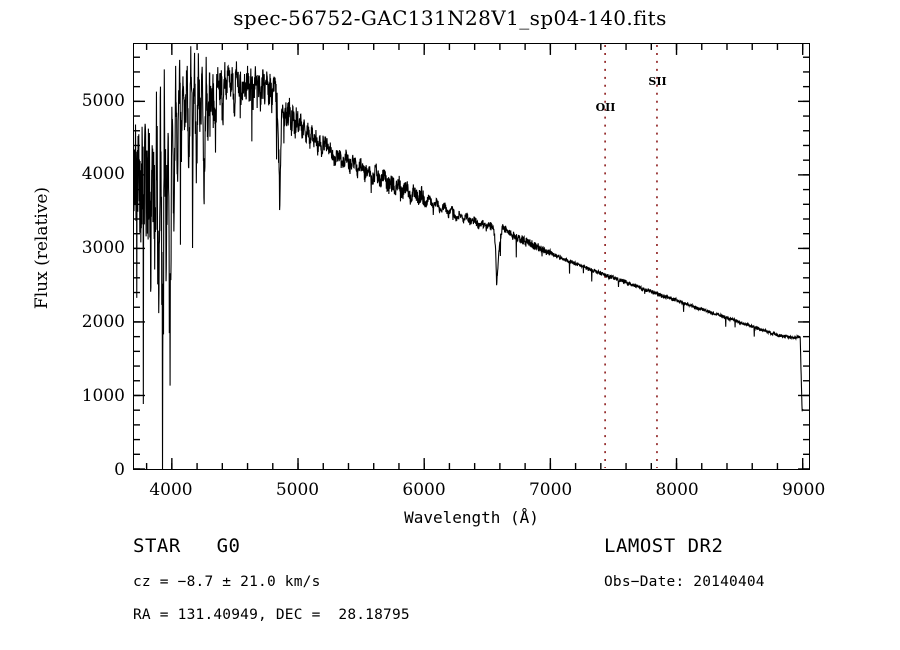 This screenshot has width=900, height=650. What do you see at coordinates (605, 107) in the screenshot?
I see `spectral-line-label-oii: OII` at bounding box center [605, 107].